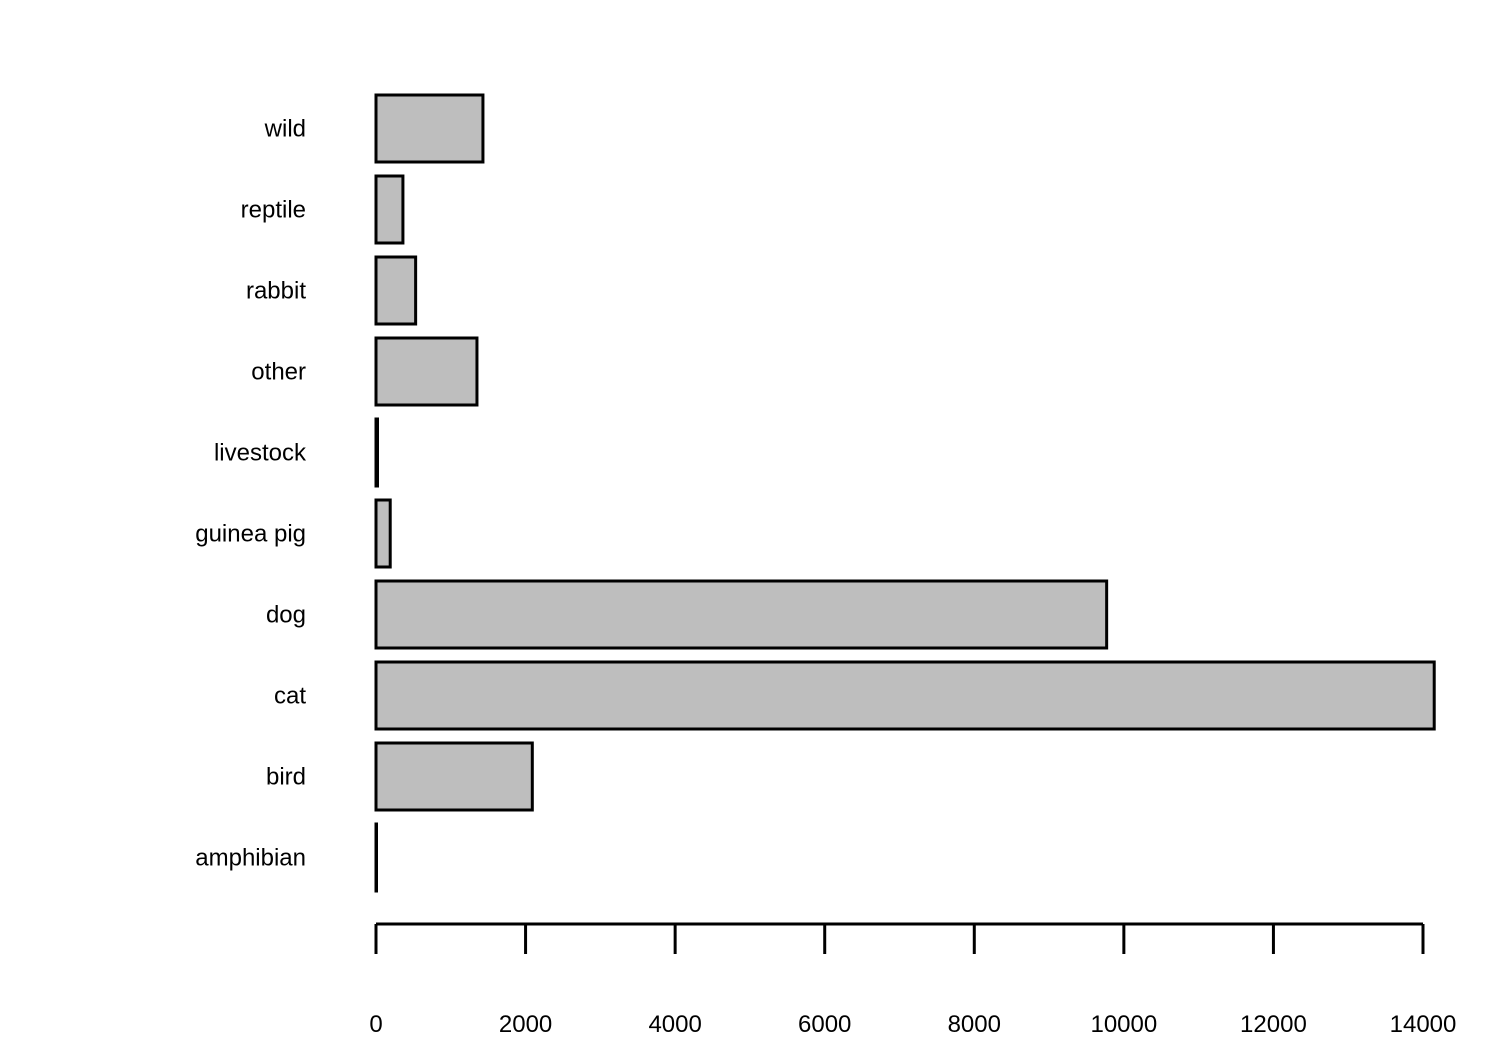 The image size is (1500, 1050). What do you see at coordinates (250, 858) in the screenshot?
I see `category-label-amphibian: amphibian` at bounding box center [250, 858].